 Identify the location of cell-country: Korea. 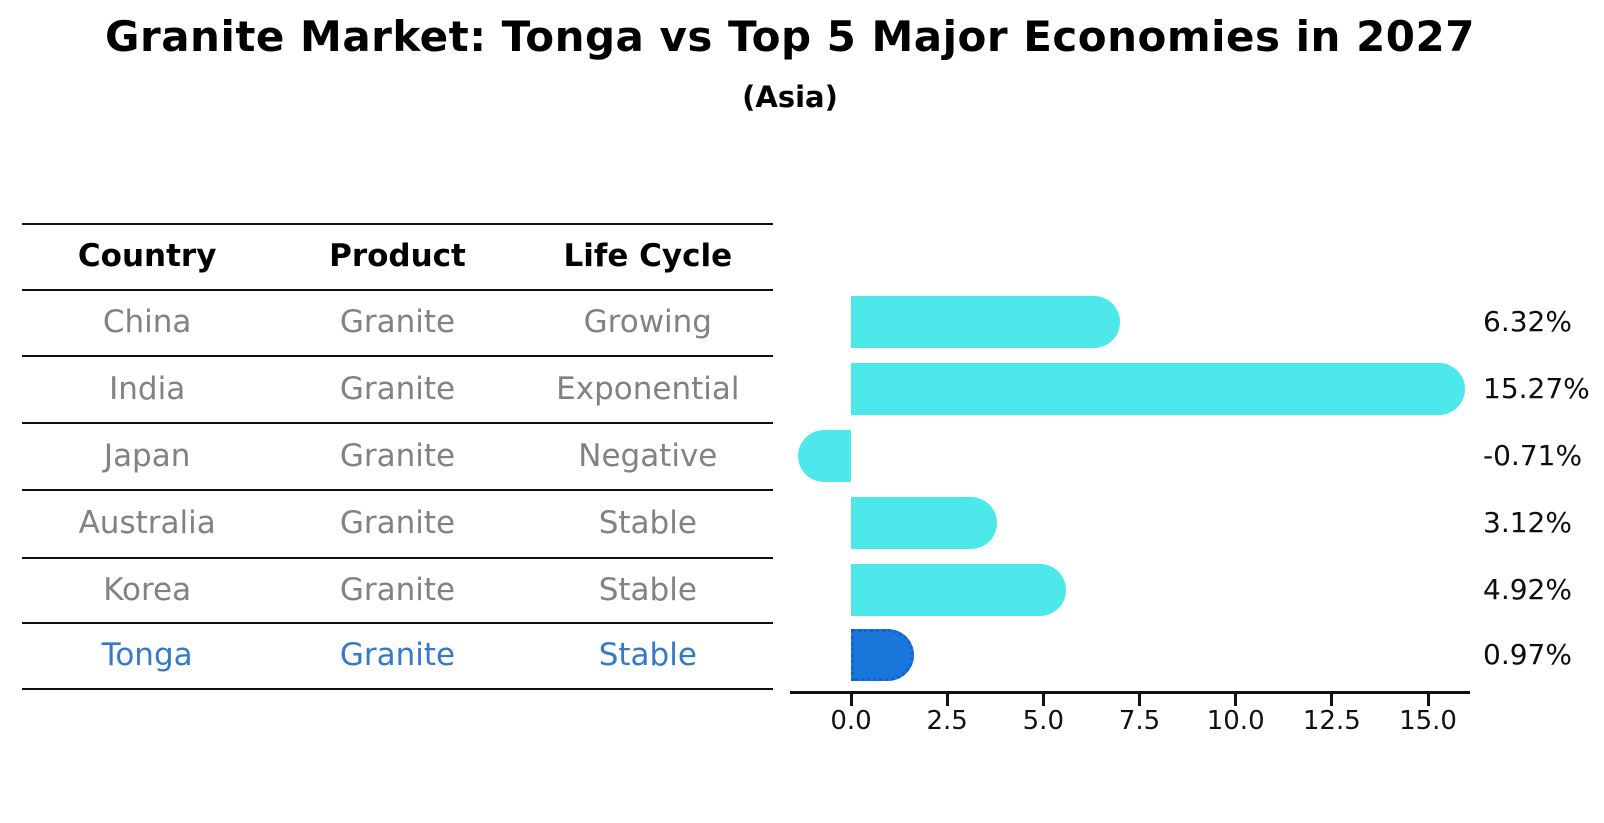
(147, 589).